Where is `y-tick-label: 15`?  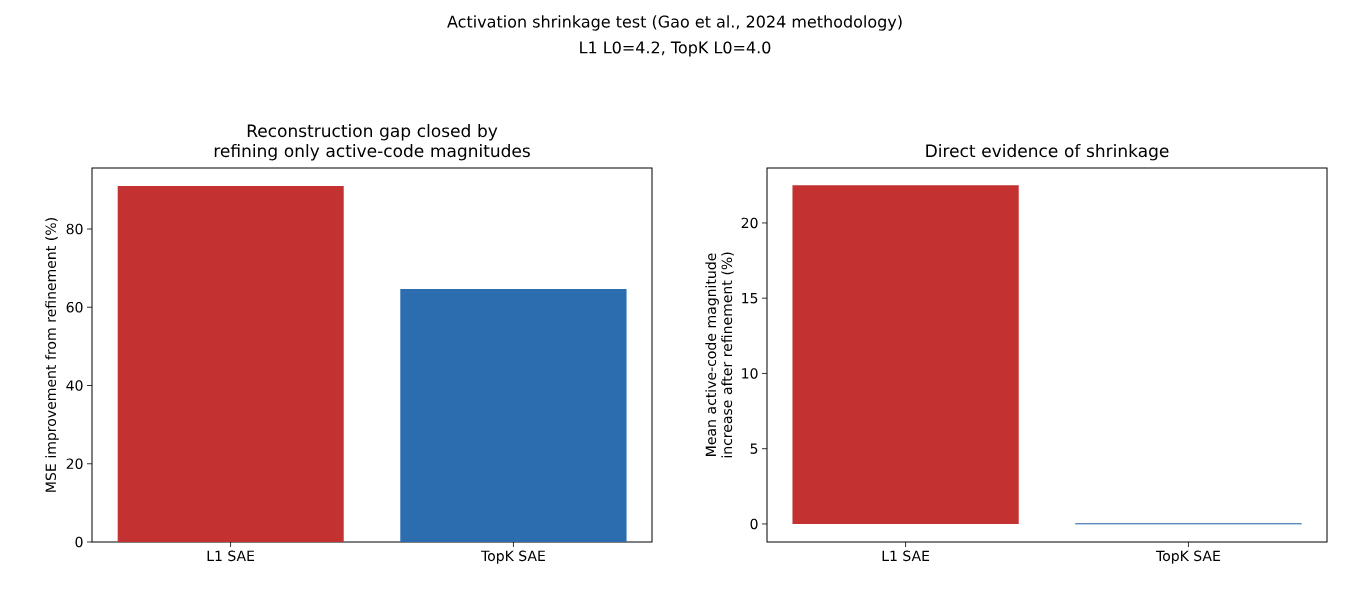 y-tick-label: 15 is located at coordinates (750, 298).